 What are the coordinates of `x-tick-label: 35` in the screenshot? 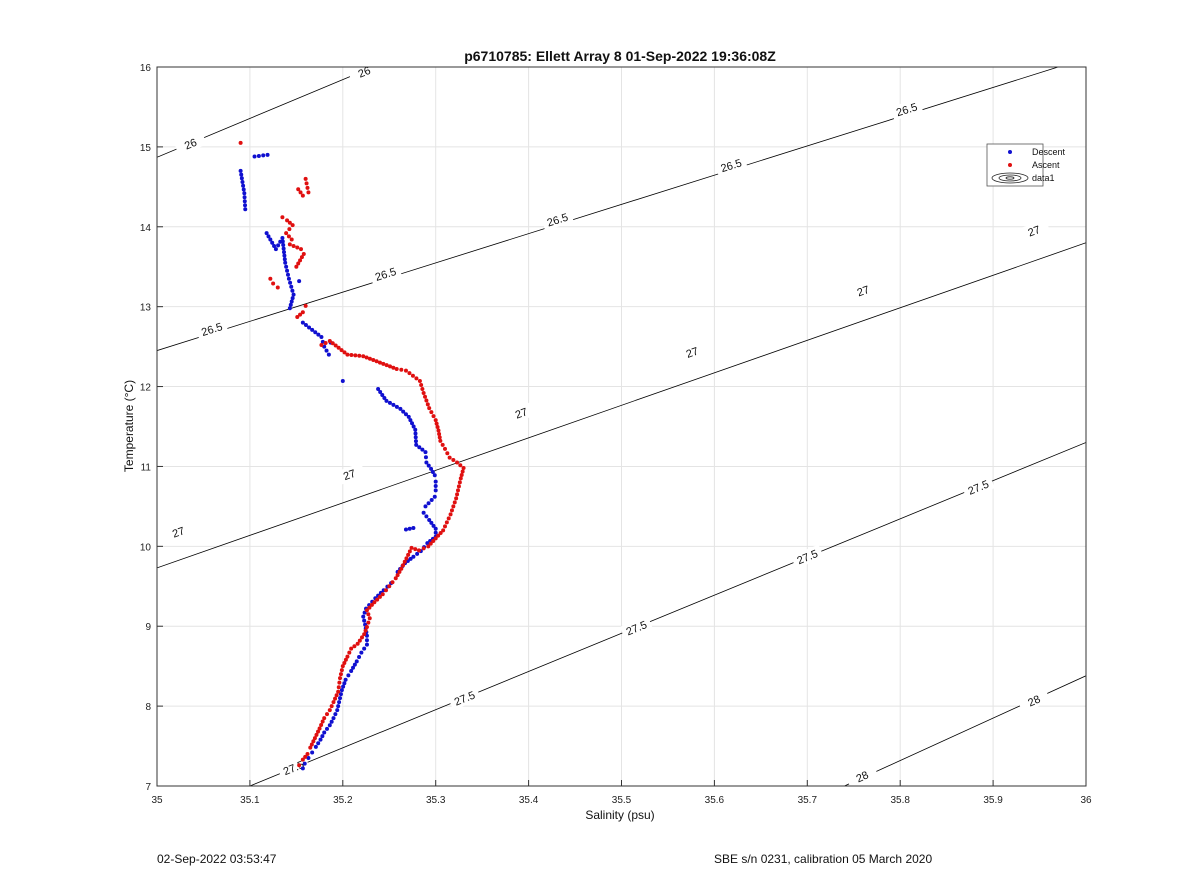 It's located at (157, 800).